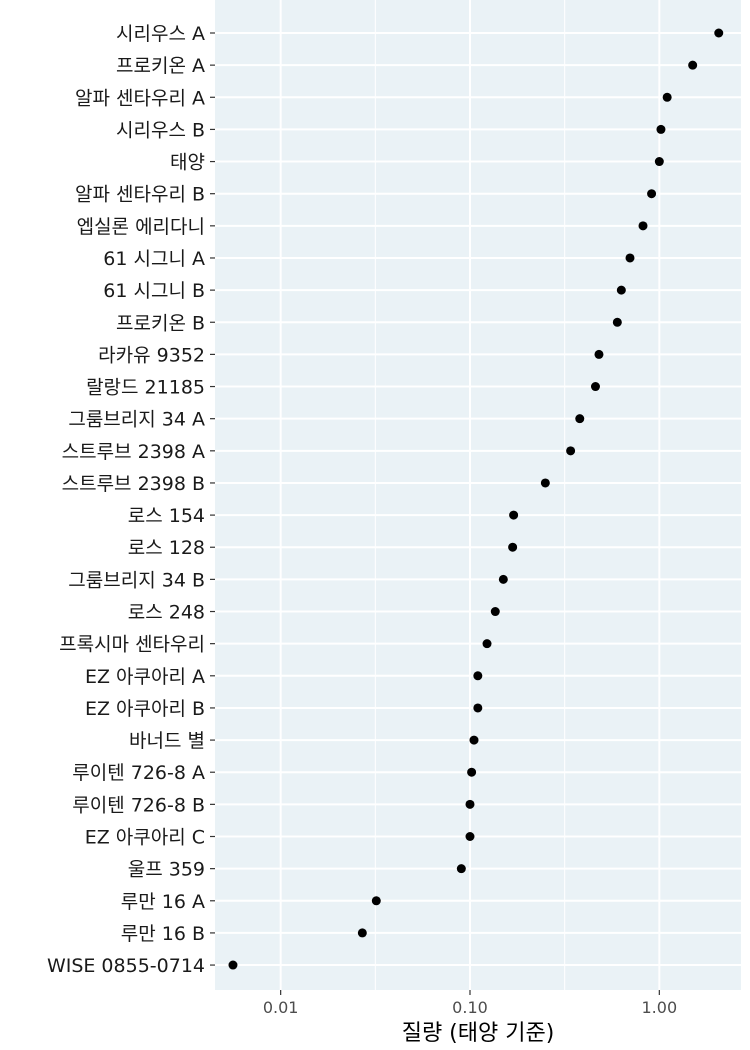  What do you see at coordinates (140, 195) in the screenshot?
I see `y-tick-label: 알파 센타우리 B` at bounding box center [140, 195].